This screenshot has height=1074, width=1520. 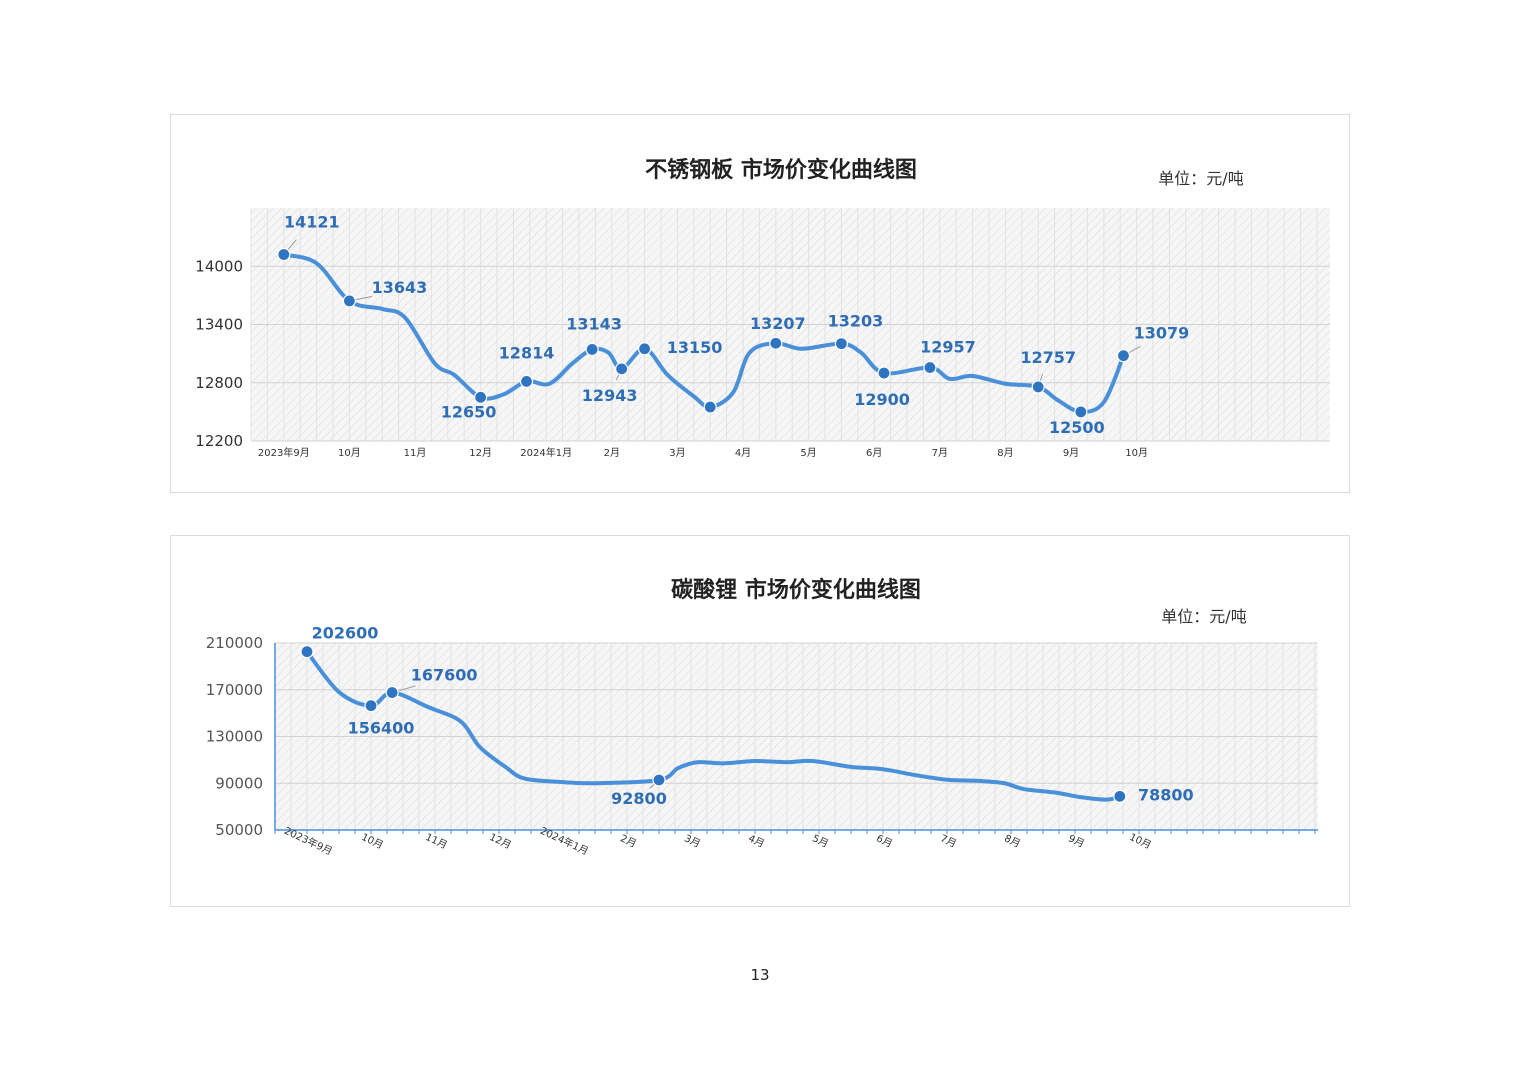 What do you see at coordinates (882, 399) in the screenshot?
I see `data-label: 12900` at bounding box center [882, 399].